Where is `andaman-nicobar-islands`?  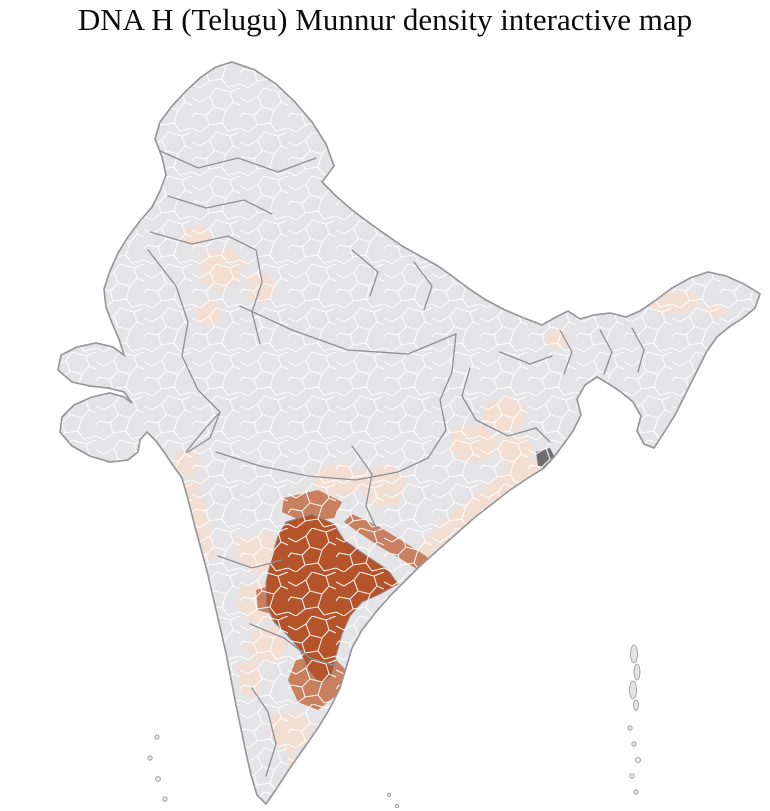 andaman-nicobar-islands is located at coordinates (634, 719).